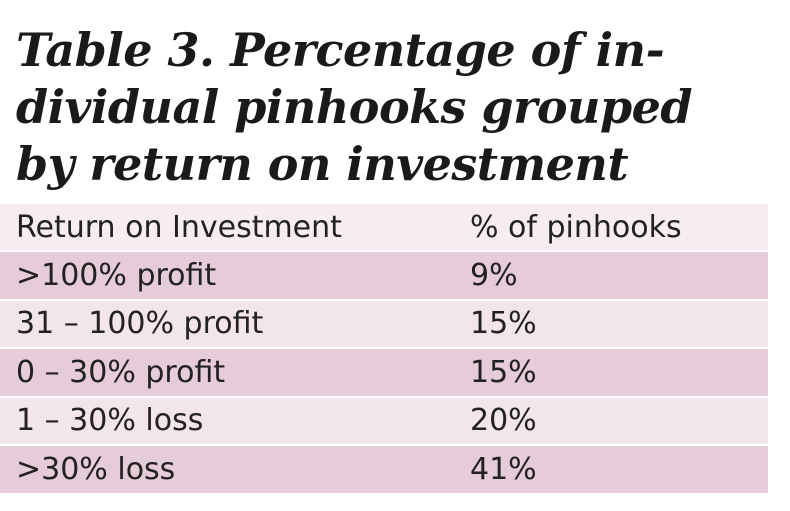 This screenshot has width=790, height=511. What do you see at coordinates (140, 324) in the screenshot?
I see `return-cell: 31 – 100% profit` at bounding box center [140, 324].